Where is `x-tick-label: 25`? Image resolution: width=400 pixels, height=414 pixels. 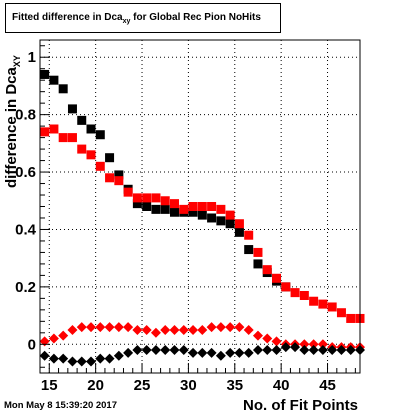
x-tick-label: 25 is located at coordinates (142, 385).